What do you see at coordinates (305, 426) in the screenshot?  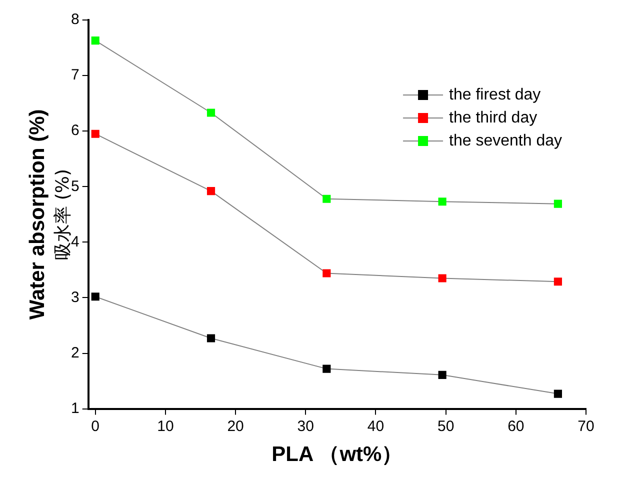 I see `x-tick-label: 30` at bounding box center [305, 426].